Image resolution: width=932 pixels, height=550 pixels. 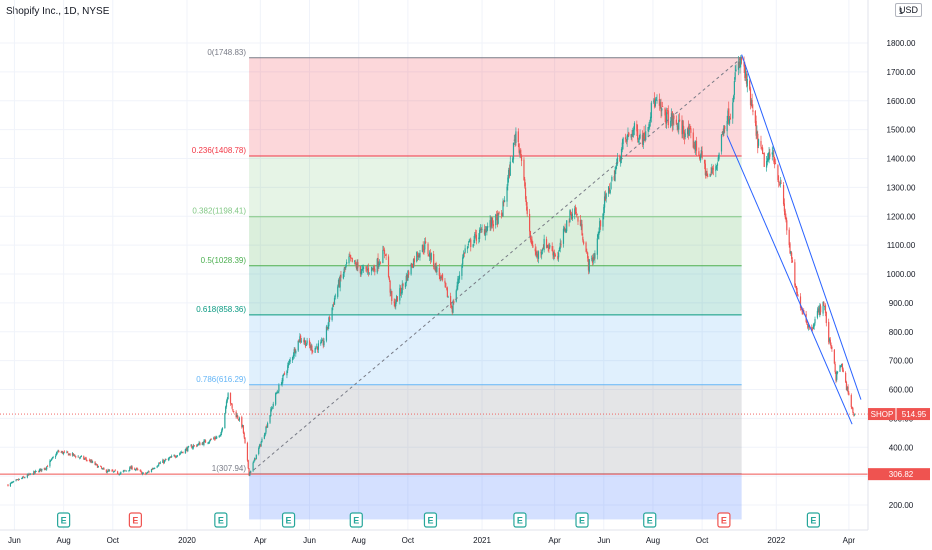 What do you see at coordinates (653, 540) in the screenshot?
I see `time-tick-label: Aug` at bounding box center [653, 540].